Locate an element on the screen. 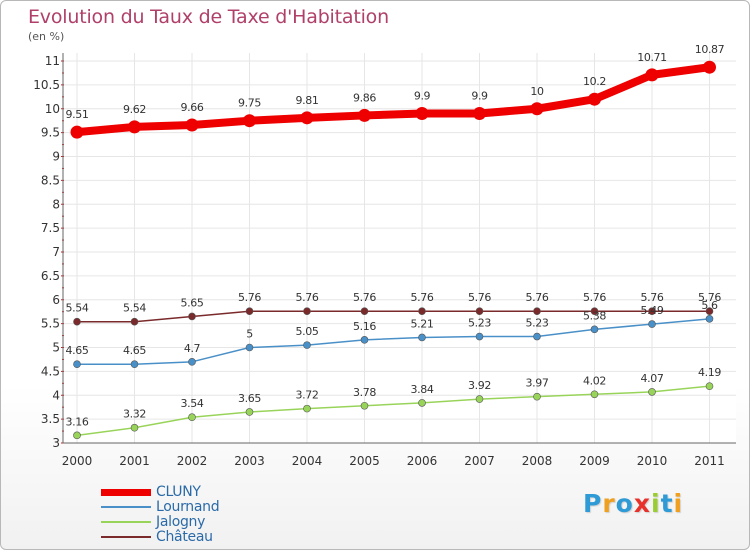 The width and height of the screenshot is (750, 550). data-label-lournand: 4.65 is located at coordinates (77, 350).